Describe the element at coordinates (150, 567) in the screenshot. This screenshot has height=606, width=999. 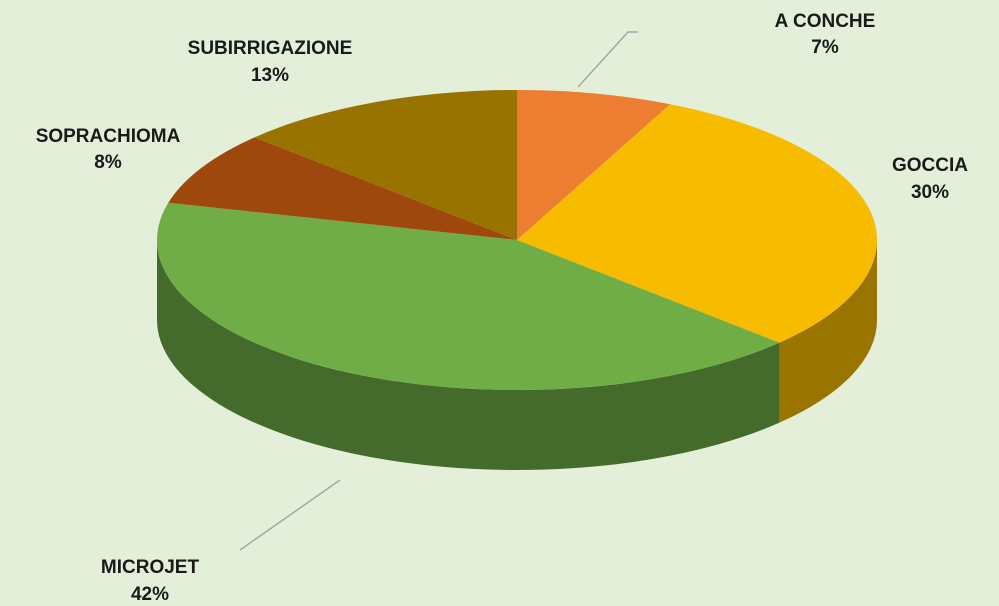
I see `slice-label-name: MICROJET` at that location.